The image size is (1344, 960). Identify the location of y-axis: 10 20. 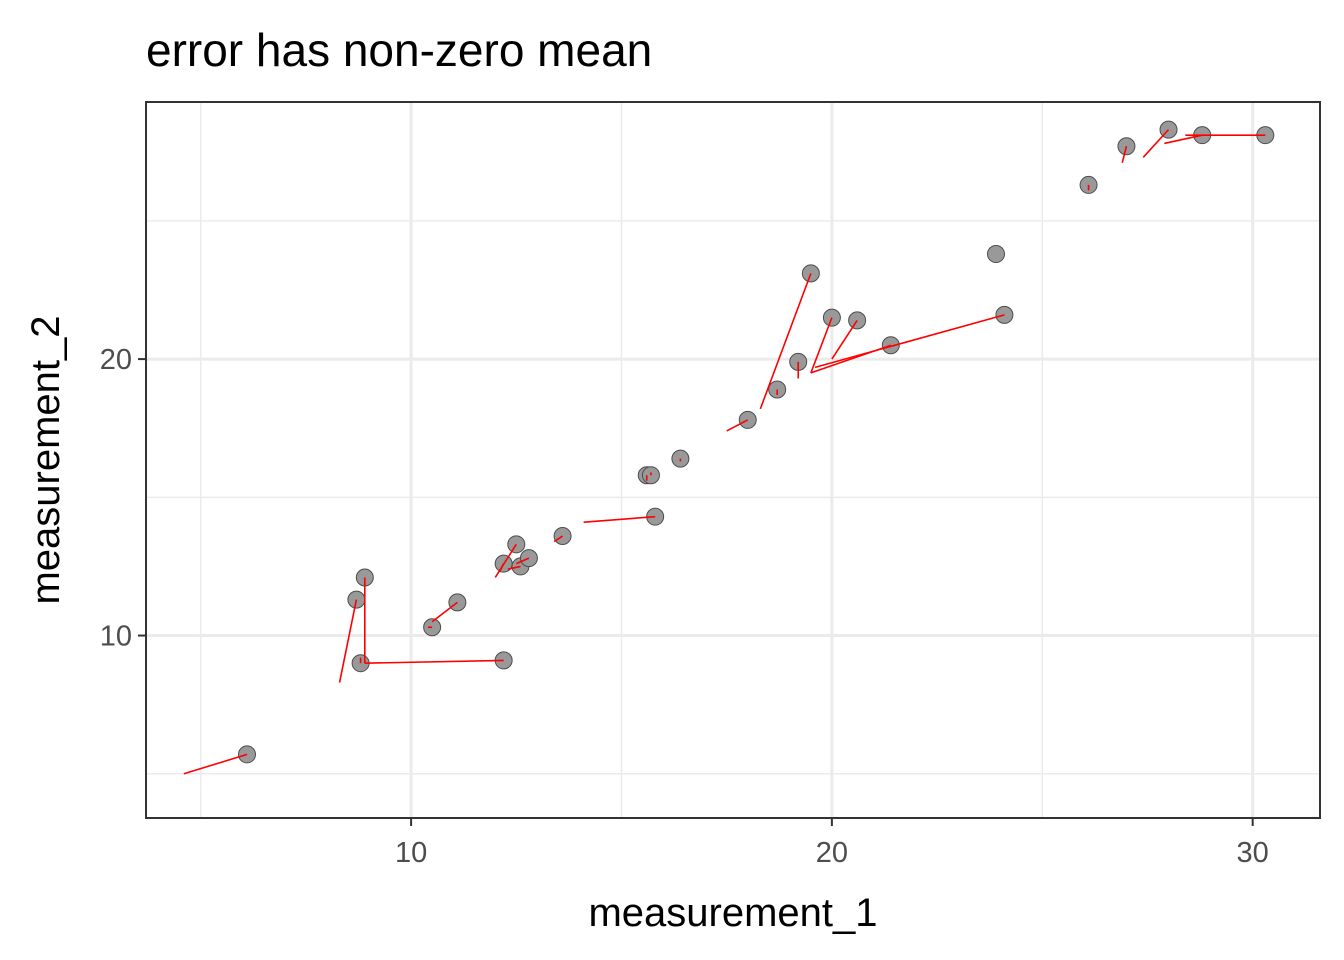
(123, 498).